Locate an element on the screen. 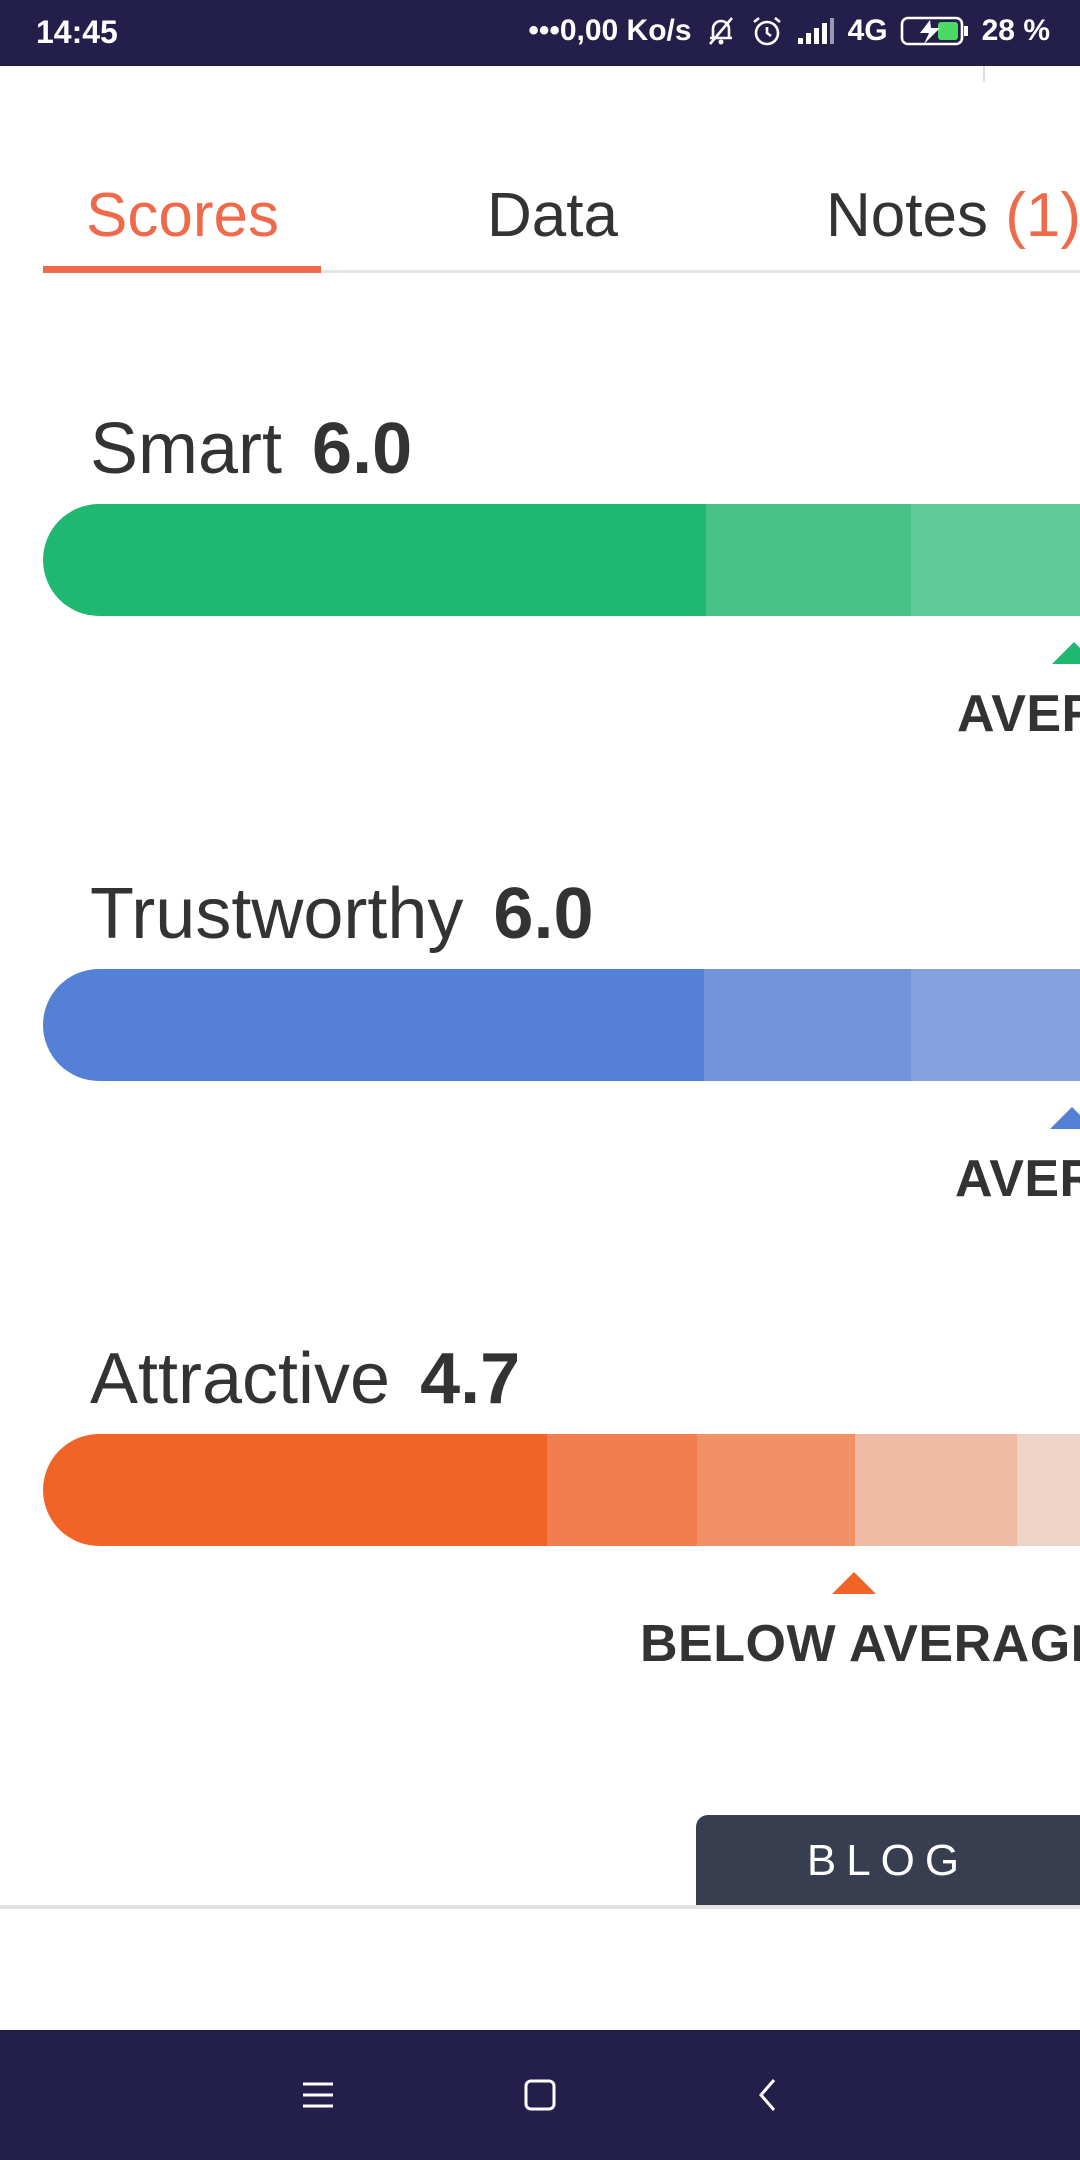 The width and height of the screenshot is (1080, 2160). home-icon is located at coordinates (540, 2095).